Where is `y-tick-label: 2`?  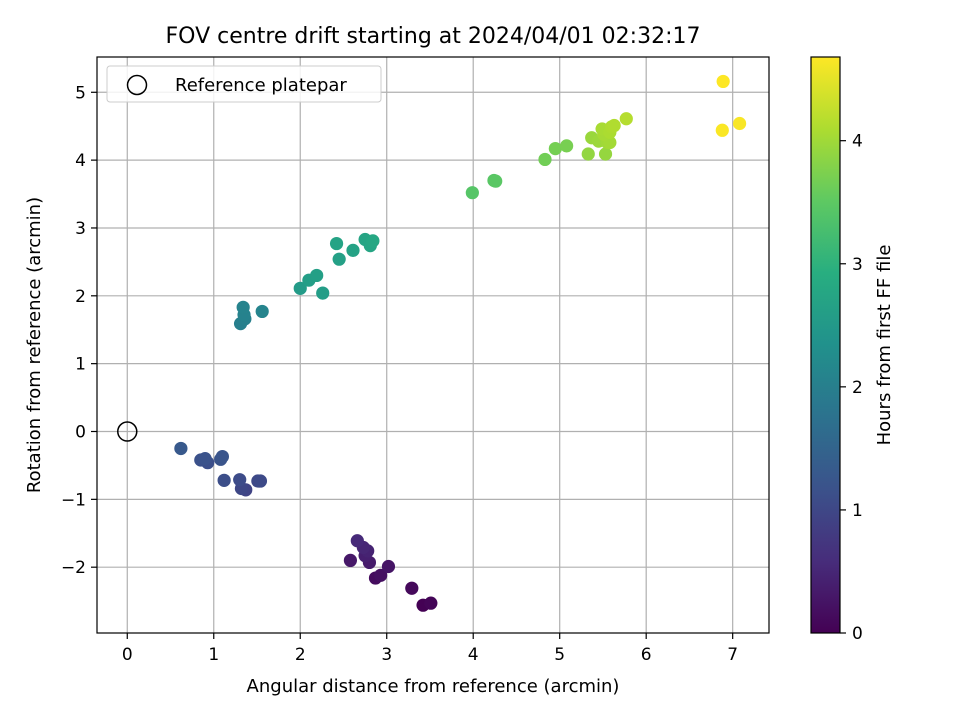
y-tick-label: 2 is located at coordinates (80, 297).